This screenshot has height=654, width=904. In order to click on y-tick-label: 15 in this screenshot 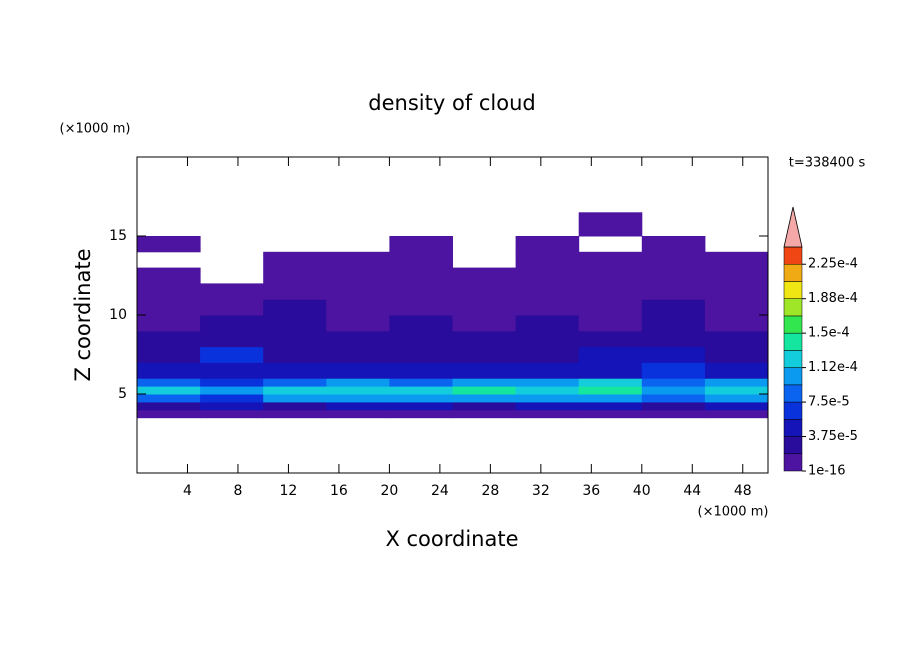, I will do `click(118, 236)`.